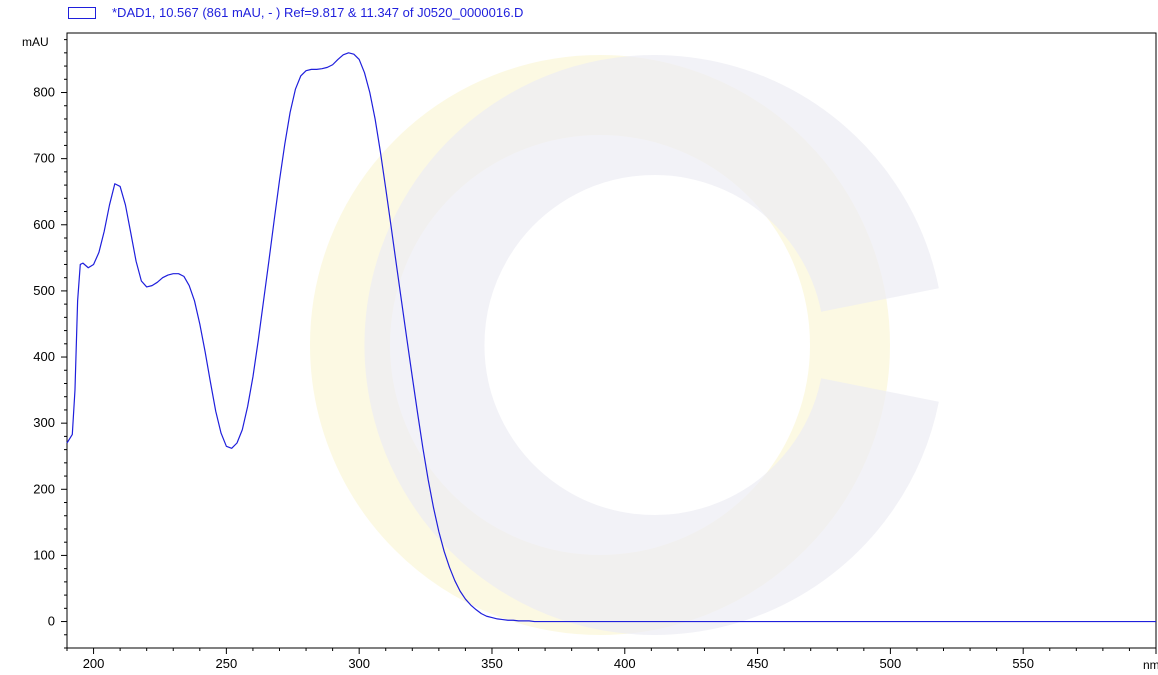 The width and height of the screenshot is (1158, 675). I want to click on x-tick-label: 500, so click(891, 663).